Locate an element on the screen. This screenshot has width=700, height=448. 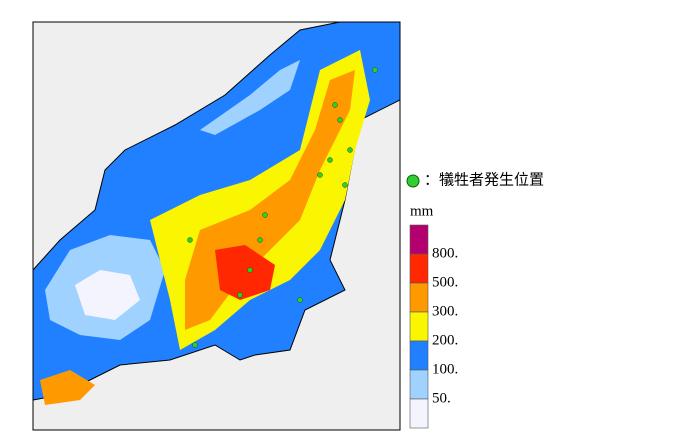
legend-level-label: 100. is located at coordinates (445, 369).